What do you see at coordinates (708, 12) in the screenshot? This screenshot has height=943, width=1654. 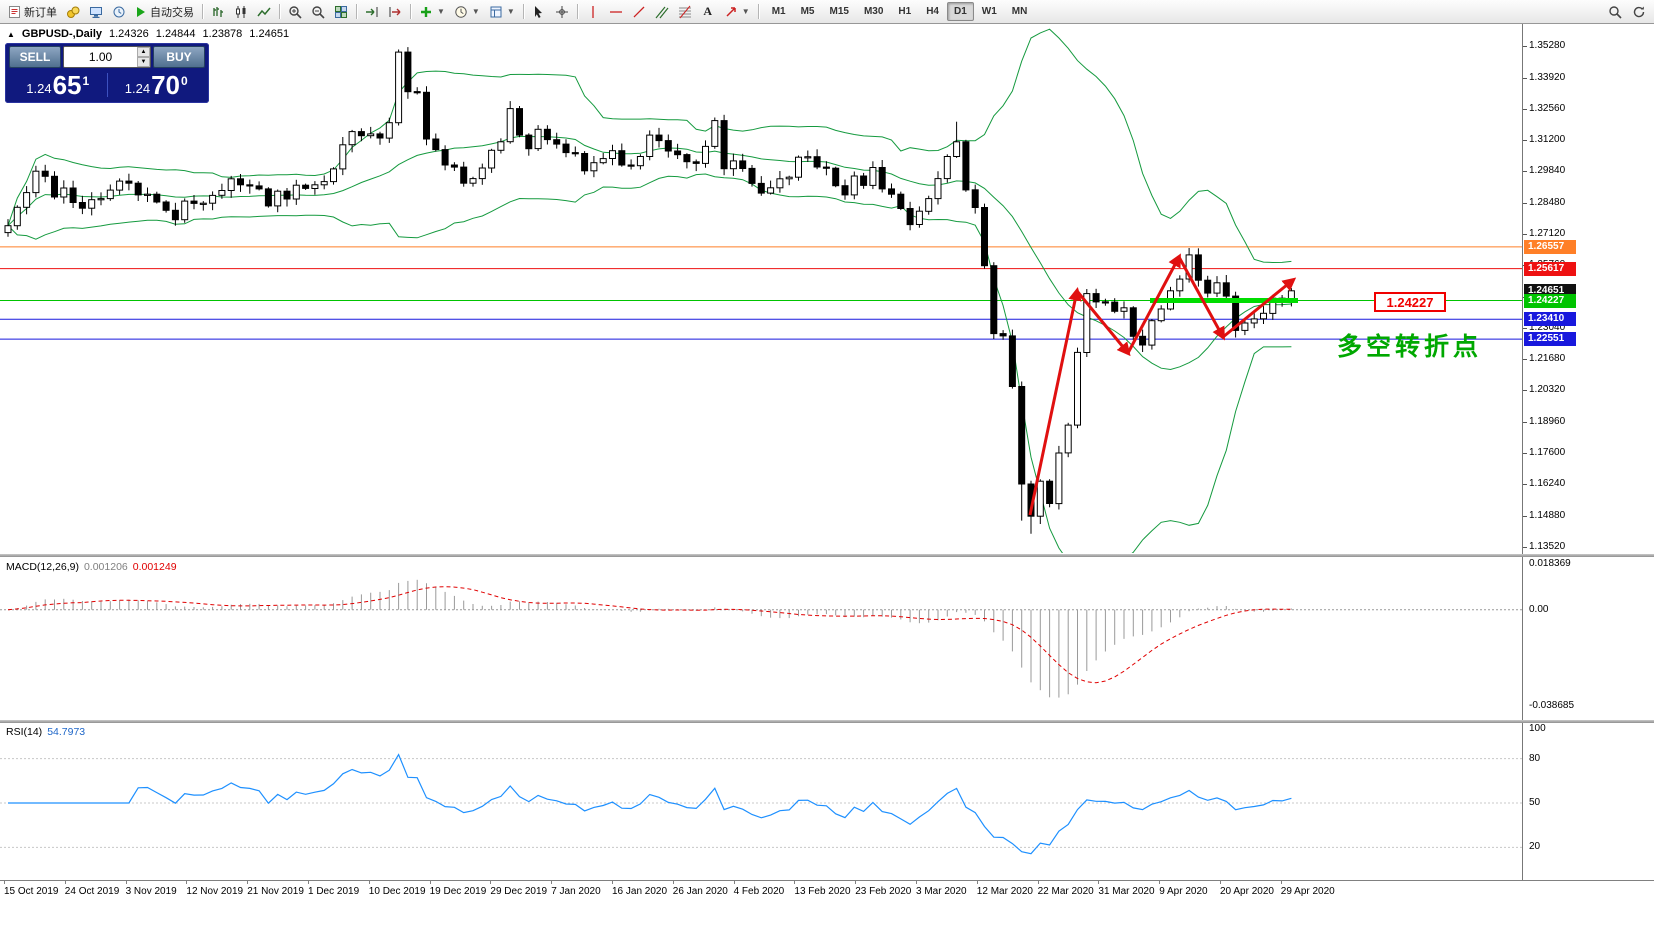 I see `text-button: A` at bounding box center [708, 12].